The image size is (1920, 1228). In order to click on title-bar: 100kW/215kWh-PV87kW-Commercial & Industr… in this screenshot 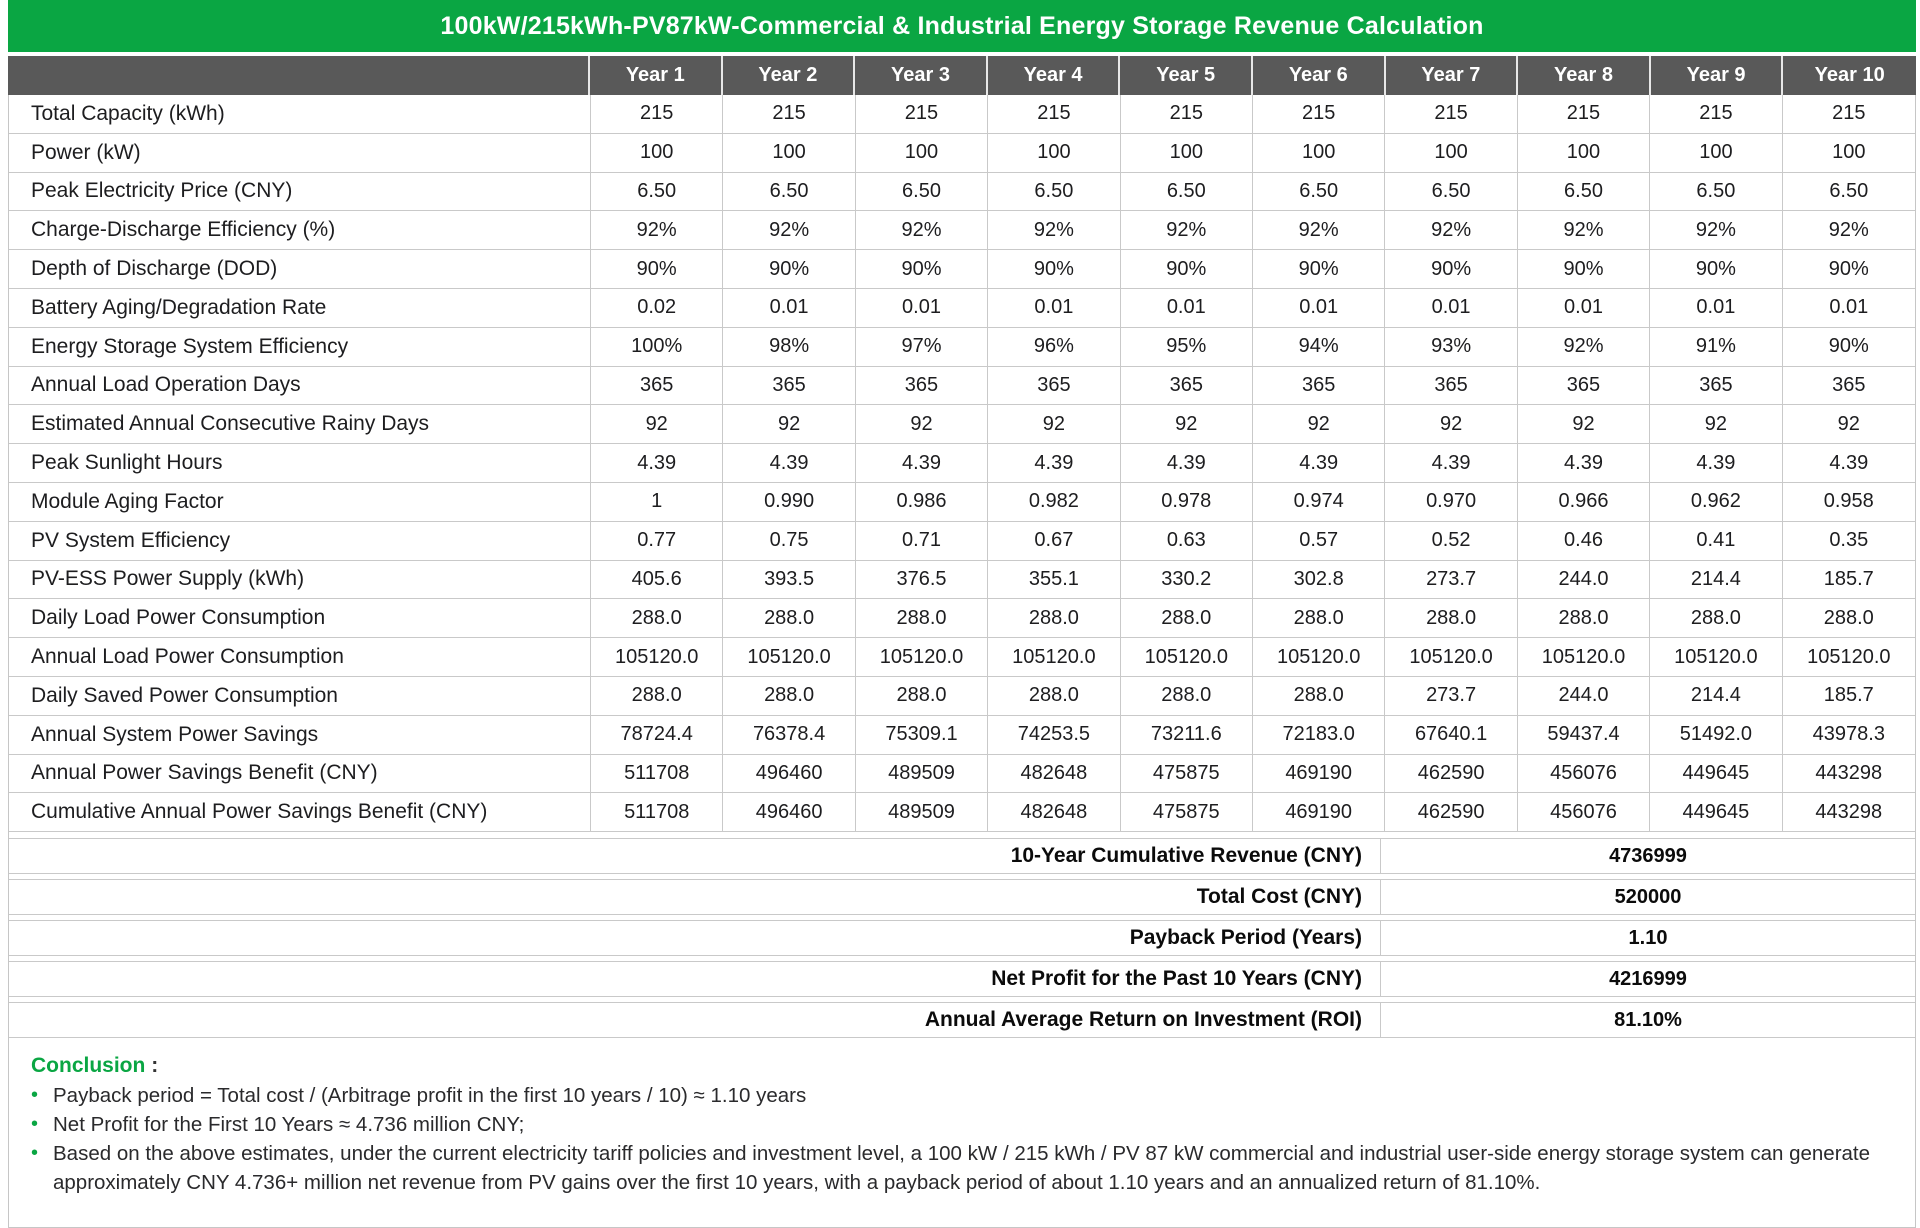, I will do `click(962, 26)`.